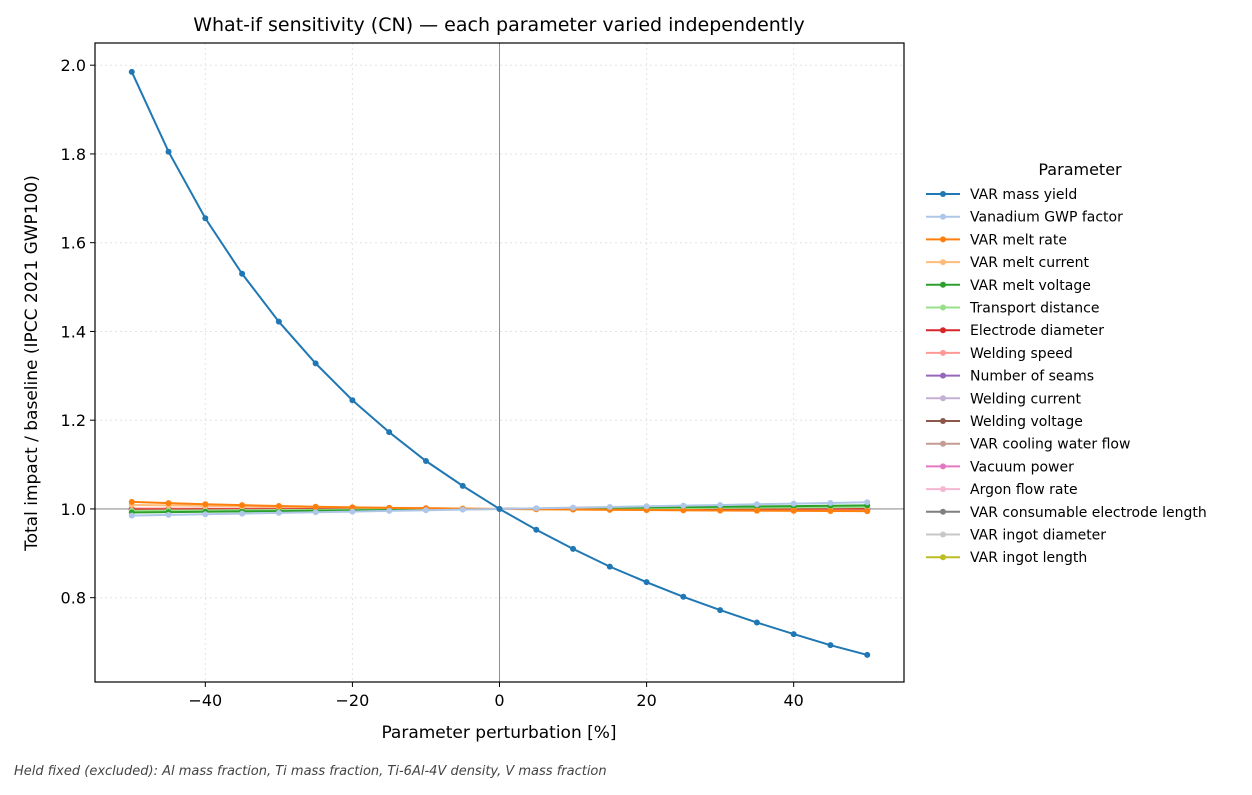 The image size is (1252, 795). What do you see at coordinates (1030, 286) in the screenshot?
I see `legend-label: VAR melt voltage` at bounding box center [1030, 286].